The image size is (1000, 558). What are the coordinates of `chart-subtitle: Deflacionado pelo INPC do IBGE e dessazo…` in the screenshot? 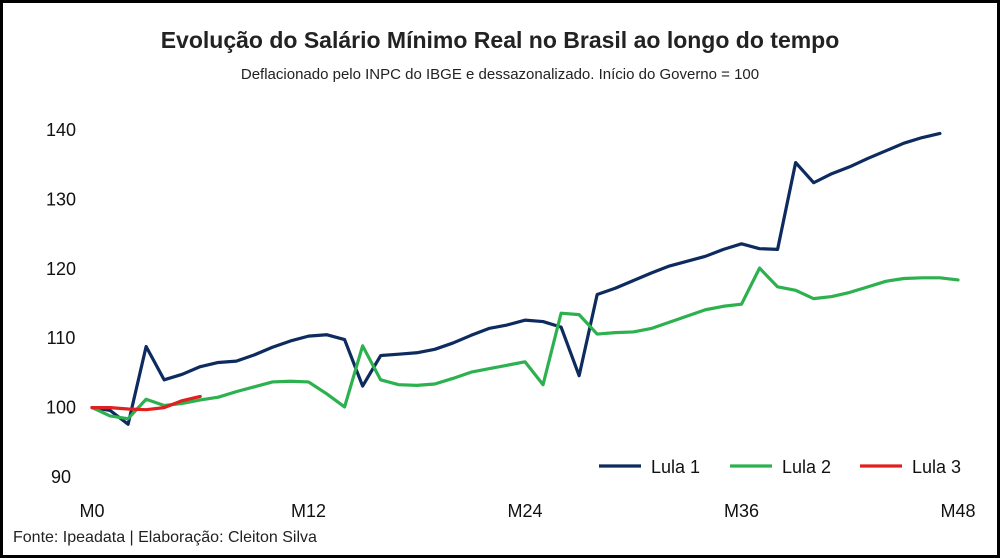 It's located at (500, 74).